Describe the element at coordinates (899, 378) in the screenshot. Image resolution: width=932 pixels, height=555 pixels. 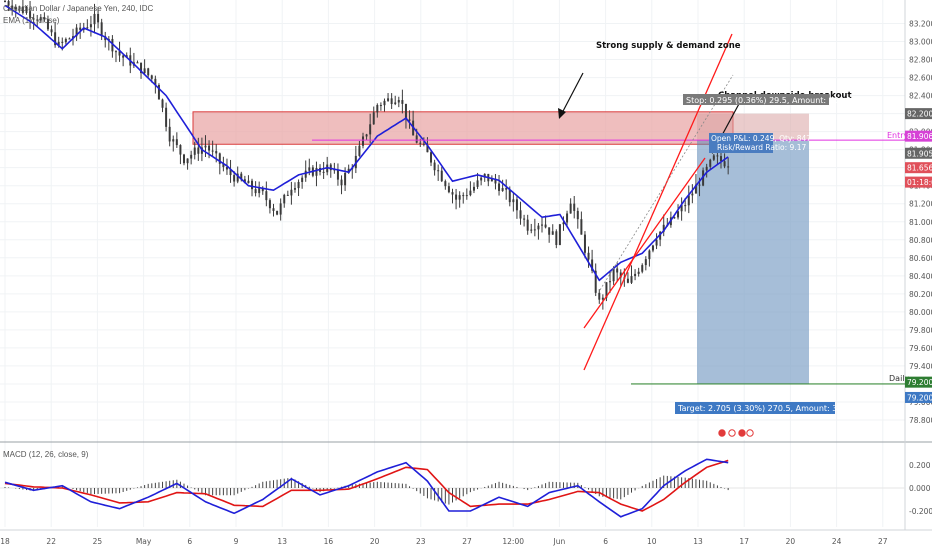
I see `daily-label: Daily` at that location.